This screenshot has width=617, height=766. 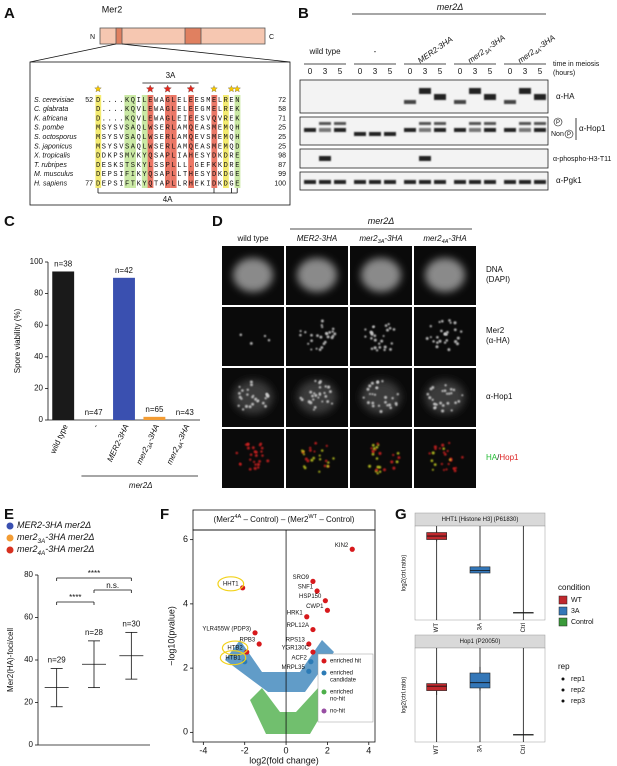 I want to click on text-part: mer2Δ, so click(x=450, y=7).